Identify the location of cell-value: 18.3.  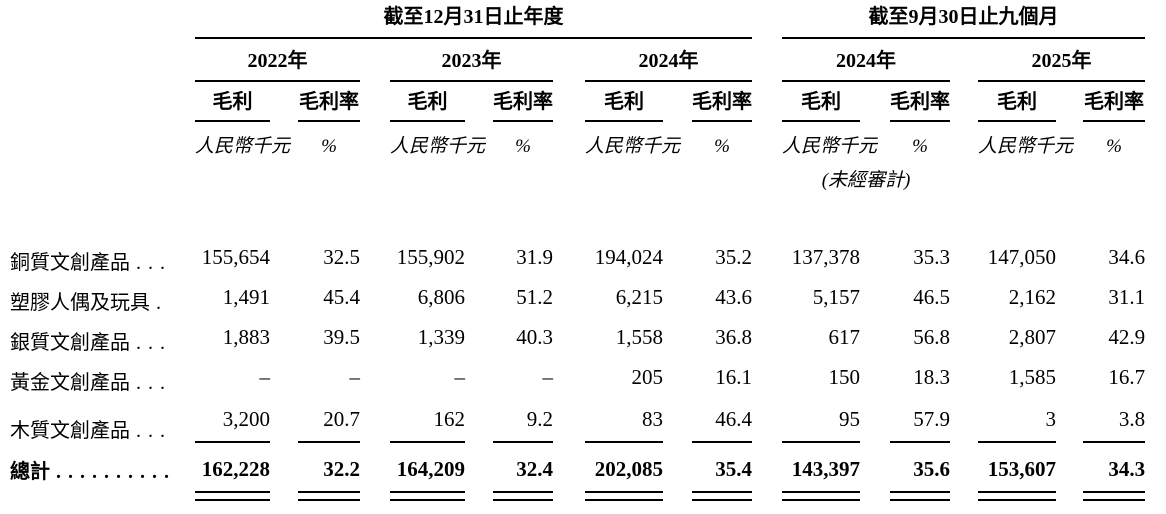
(932, 377).